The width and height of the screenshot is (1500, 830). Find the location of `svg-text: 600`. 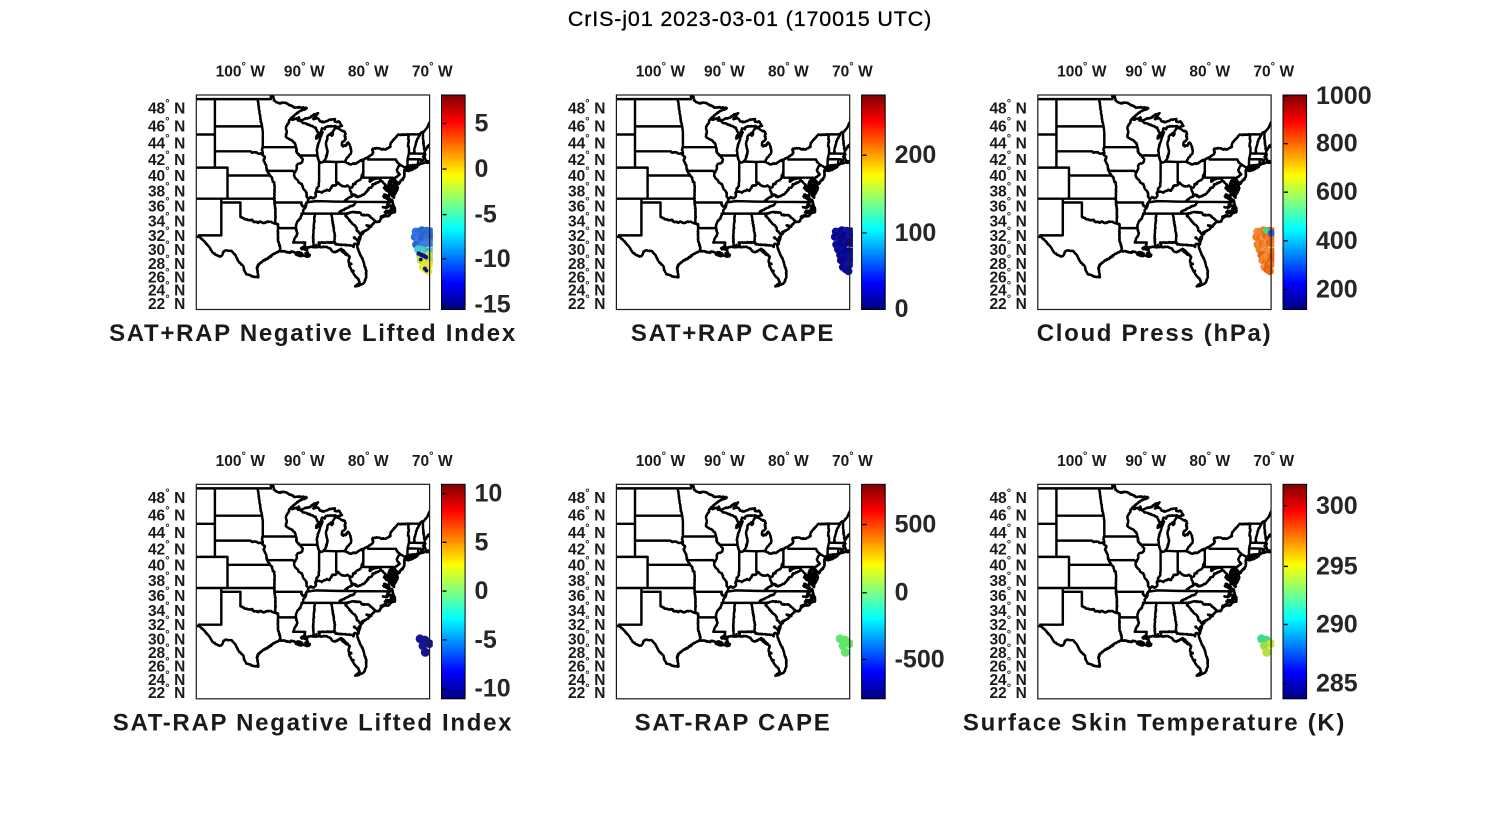

svg-text: 600 is located at coordinates (1337, 192).